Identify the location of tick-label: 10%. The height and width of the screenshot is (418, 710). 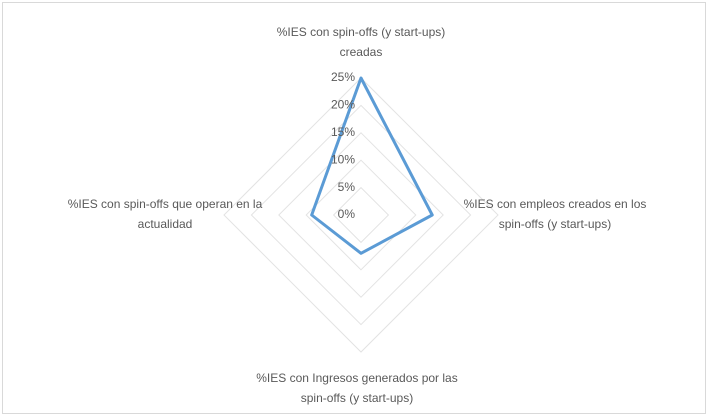
(343, 159).